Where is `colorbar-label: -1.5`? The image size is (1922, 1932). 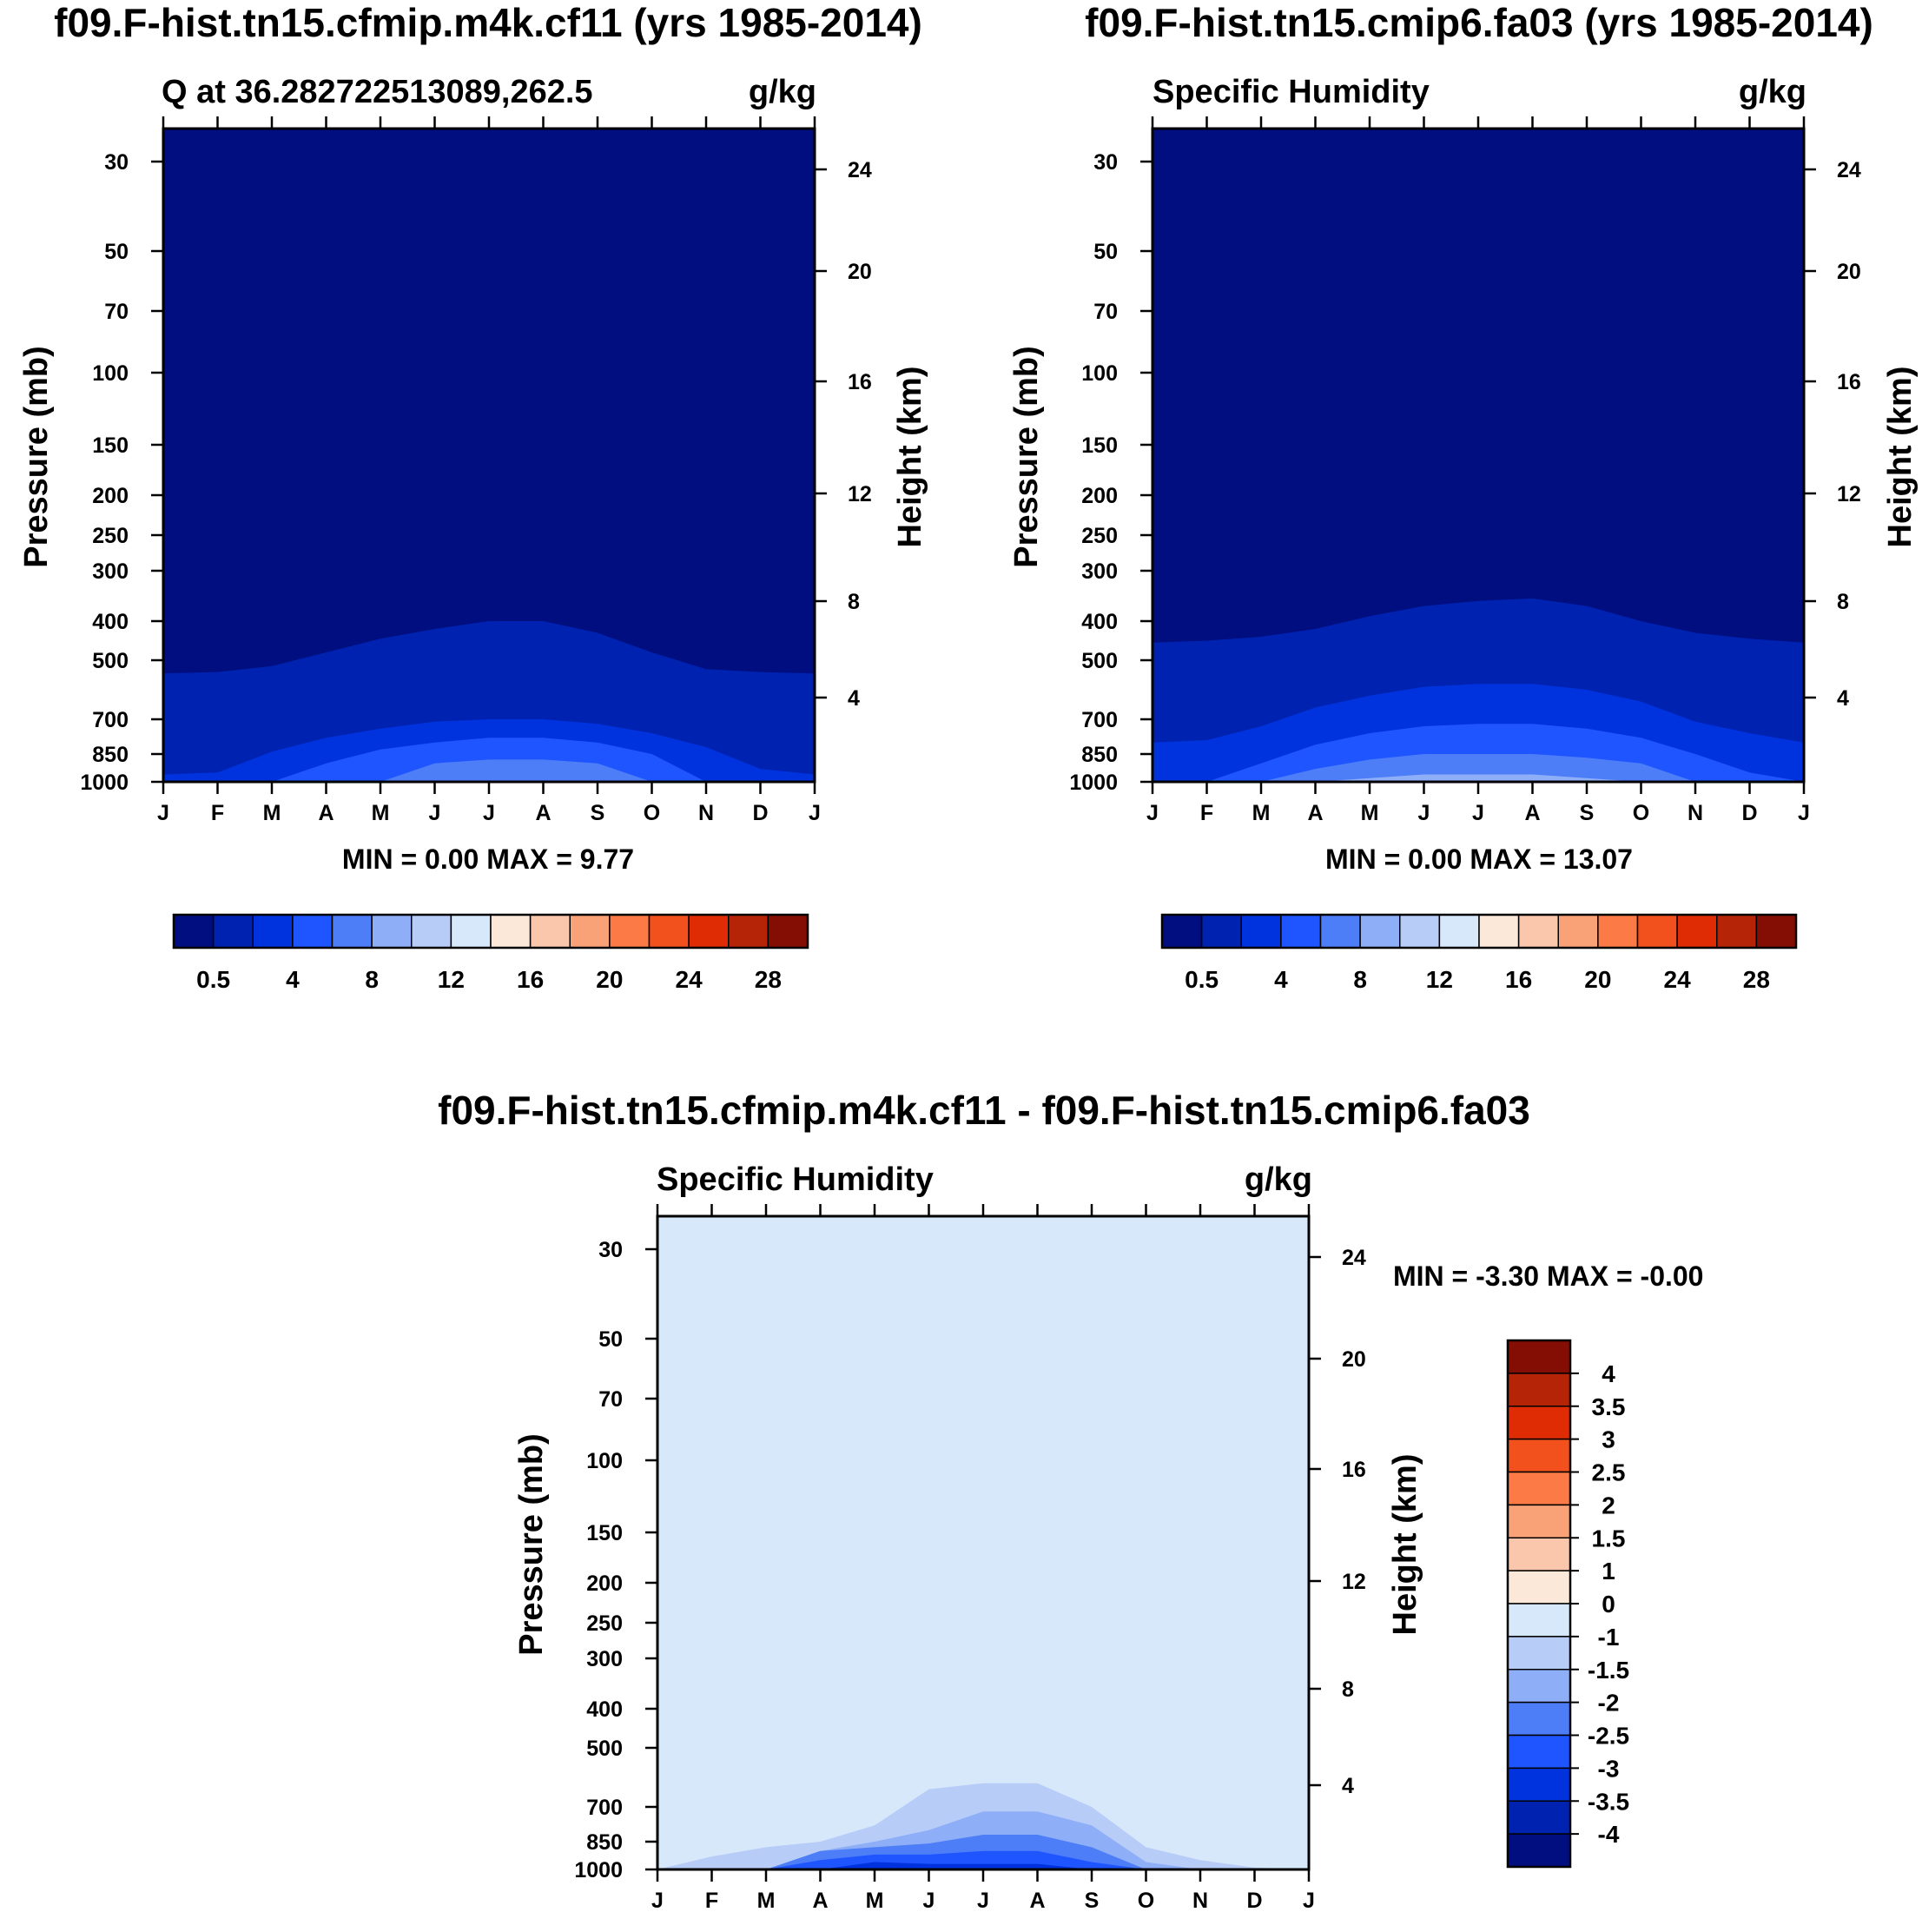
colorbar-label: -1.5 is located at coordinates (1608, 1671).